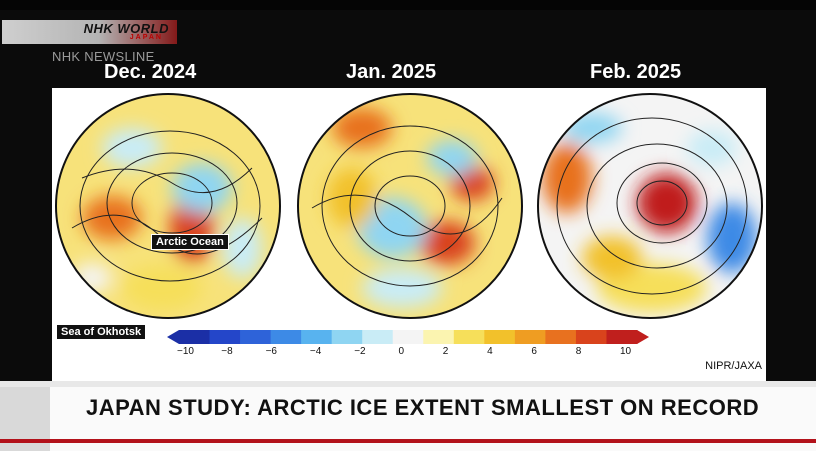  I want to click on scale-tick-label: 4, so click(490, 351).